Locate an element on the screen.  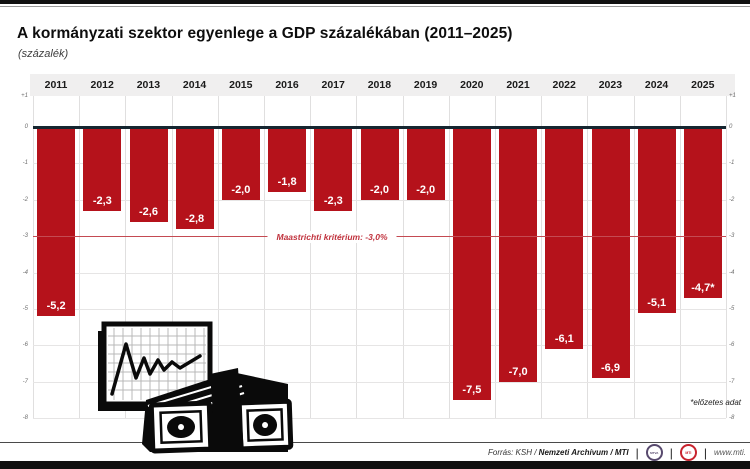
mtva-logo: MTVA is located at coordinates (654, 452).